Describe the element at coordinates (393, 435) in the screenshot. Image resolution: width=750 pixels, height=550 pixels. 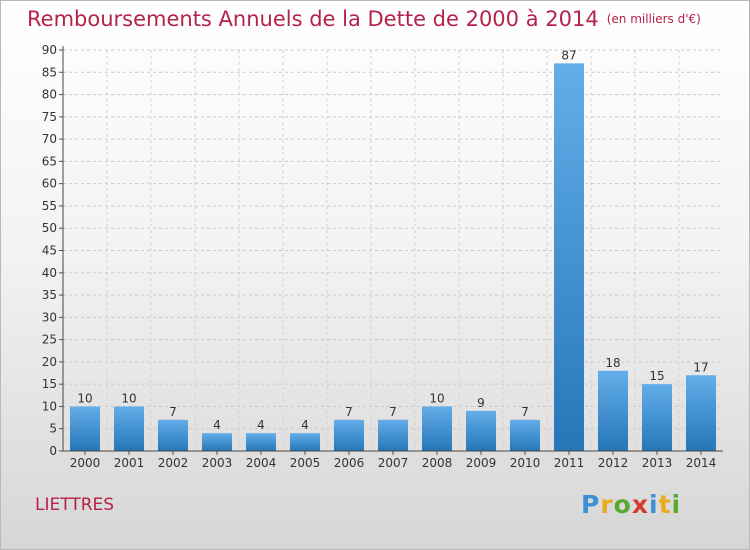
I see `bar-2007` at that location.